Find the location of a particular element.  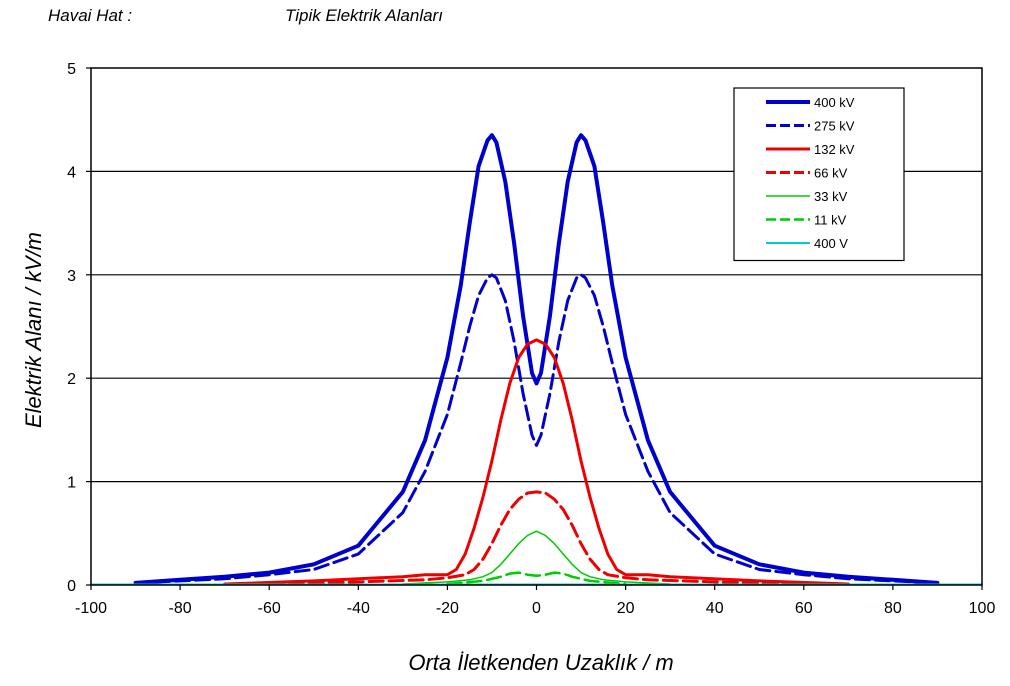

legend-box is located at coordinates (819, 174).